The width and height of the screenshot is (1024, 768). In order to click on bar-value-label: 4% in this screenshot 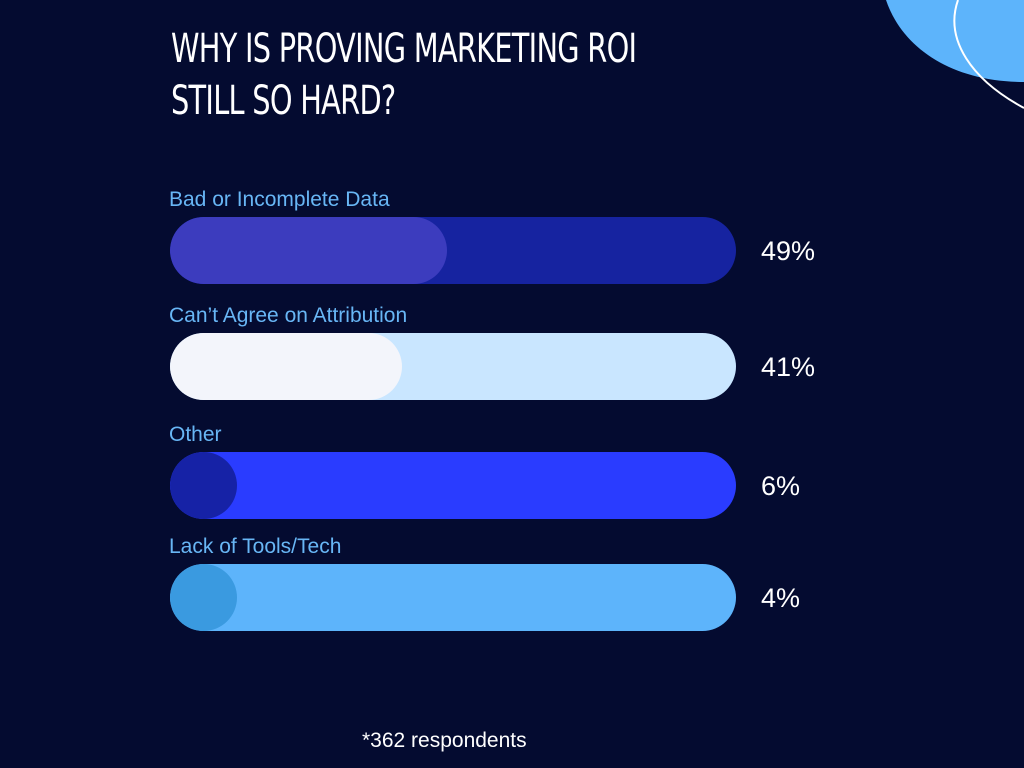, I will do `click(781, 598)`.